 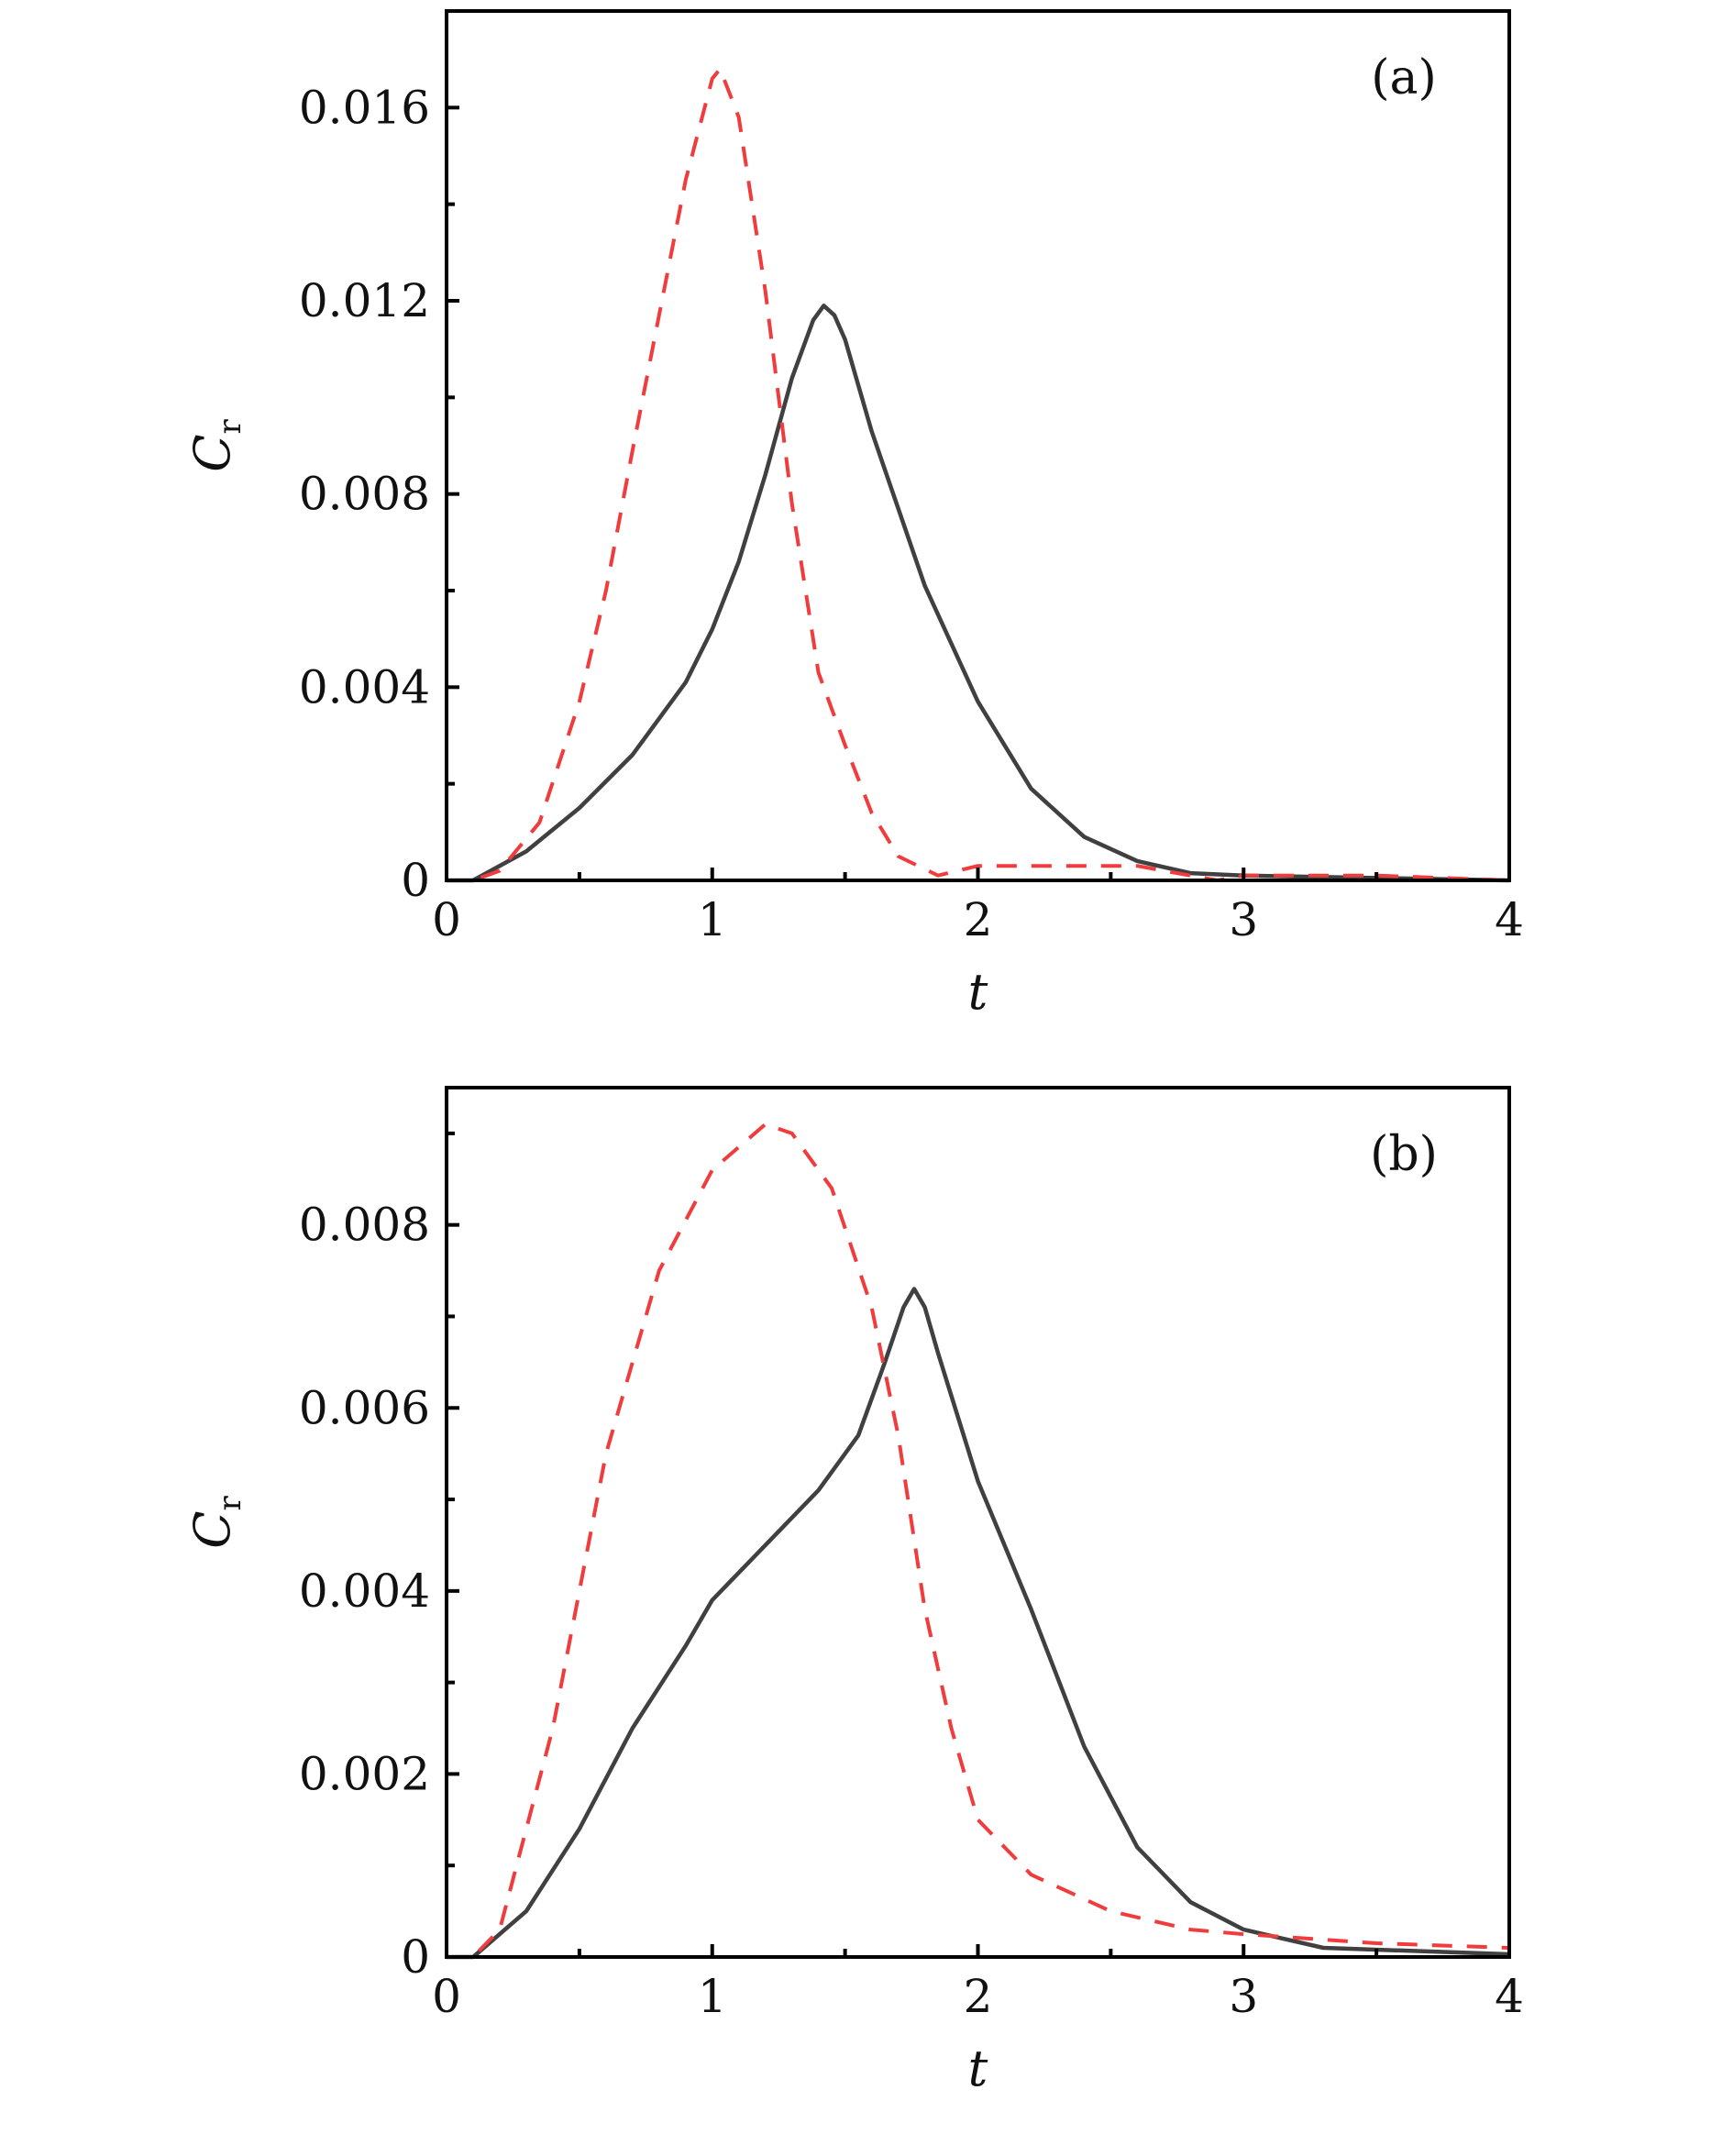 I want to click on y-tick-label: 0.002, so click(x=364, y=1774).